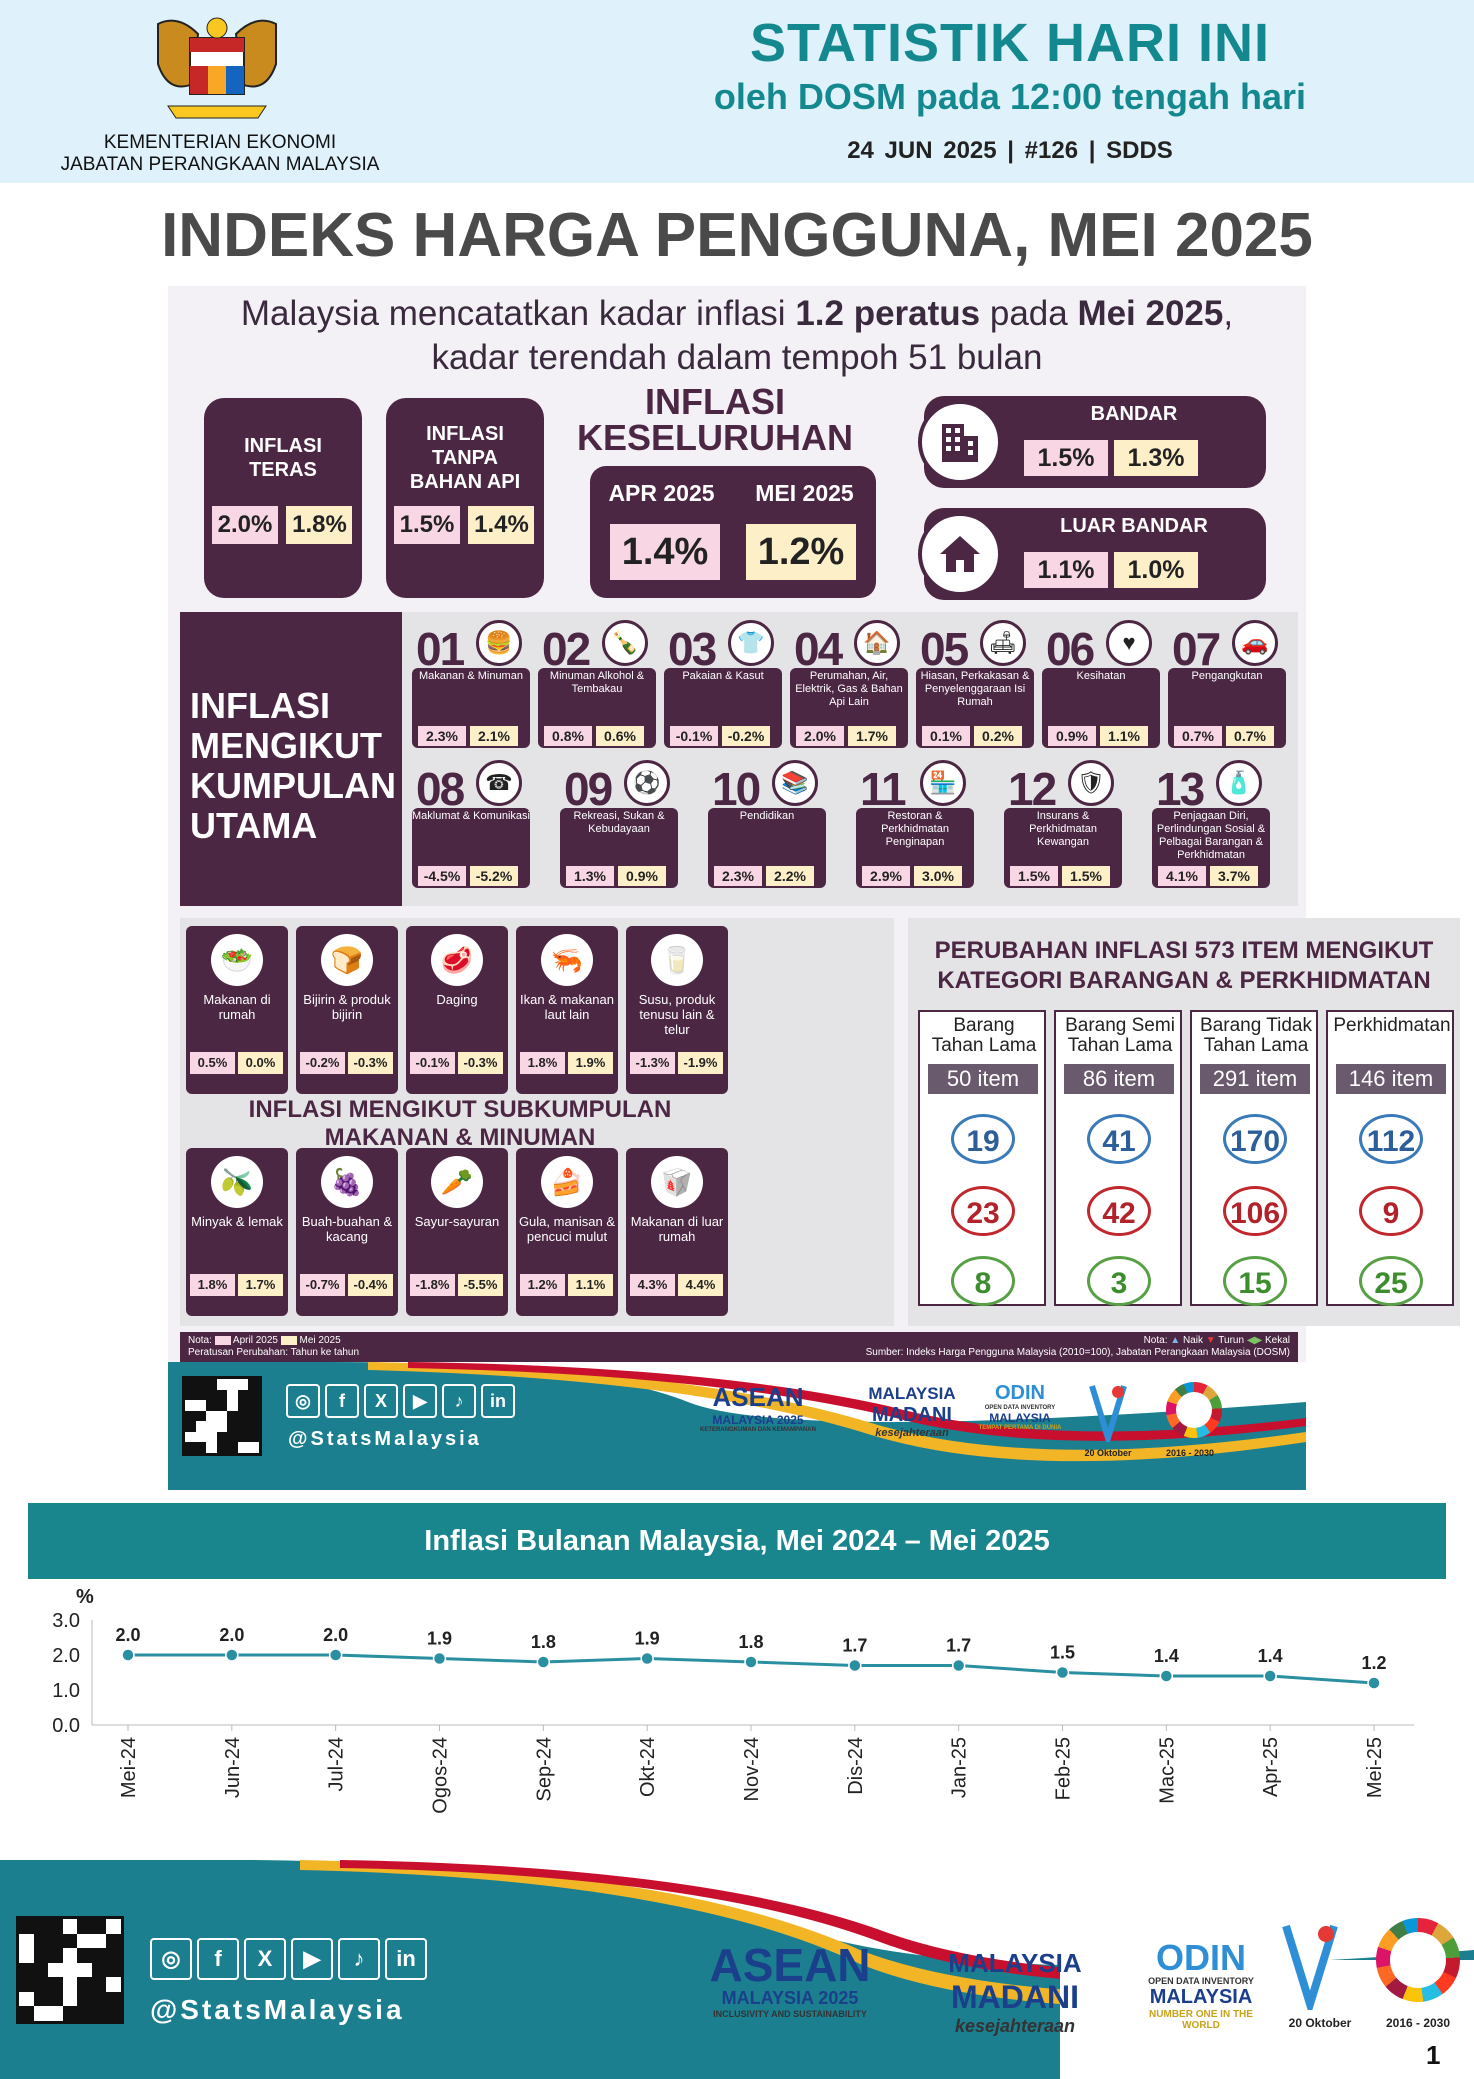 The width and height of the screenshot is (1474, 2079). I want to click on bottle-icon: 🍾, so click(625, 643).